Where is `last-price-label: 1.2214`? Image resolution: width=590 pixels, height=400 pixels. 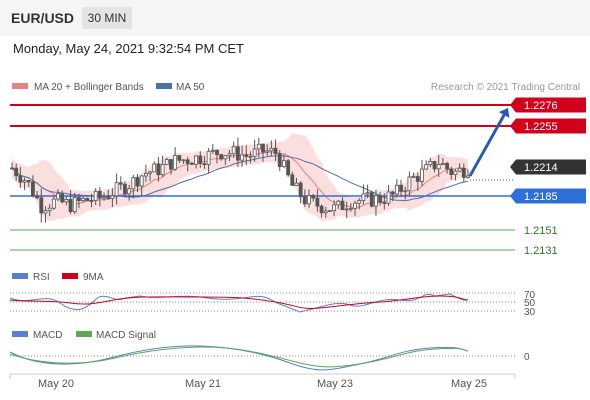
last-price-label: 1.2214 is located at coordinates (541, 168).